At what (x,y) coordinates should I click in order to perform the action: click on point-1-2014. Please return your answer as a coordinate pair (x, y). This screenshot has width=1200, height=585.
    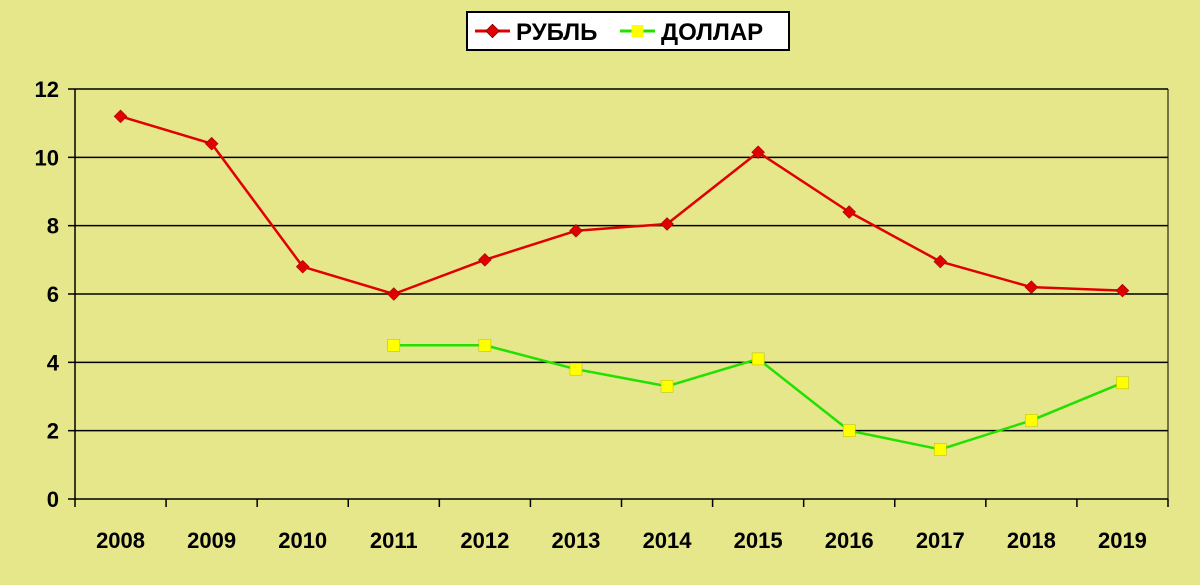
    Looking at the image, I should click on (667, 386).